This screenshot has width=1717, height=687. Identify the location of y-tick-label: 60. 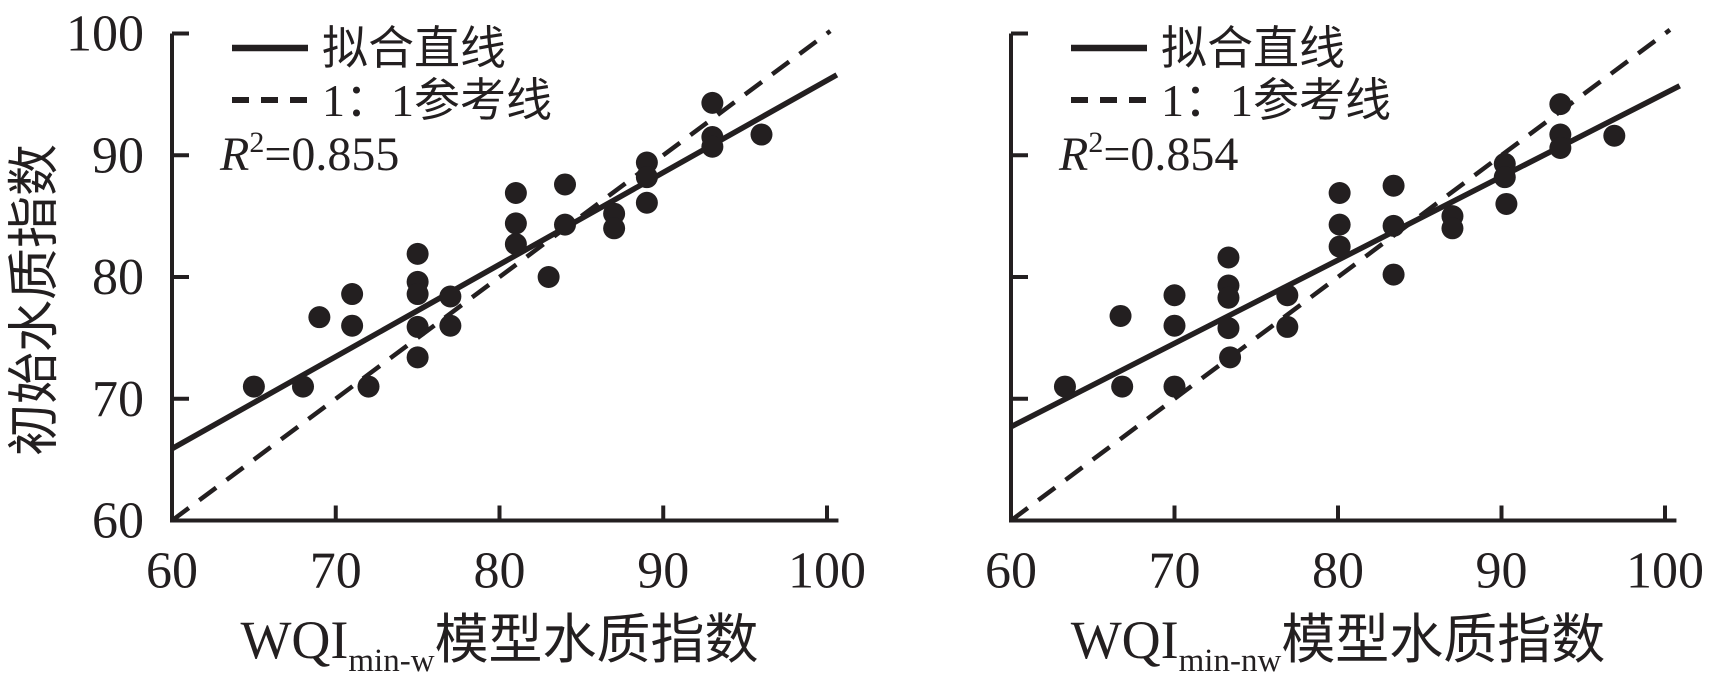
(118, 521).